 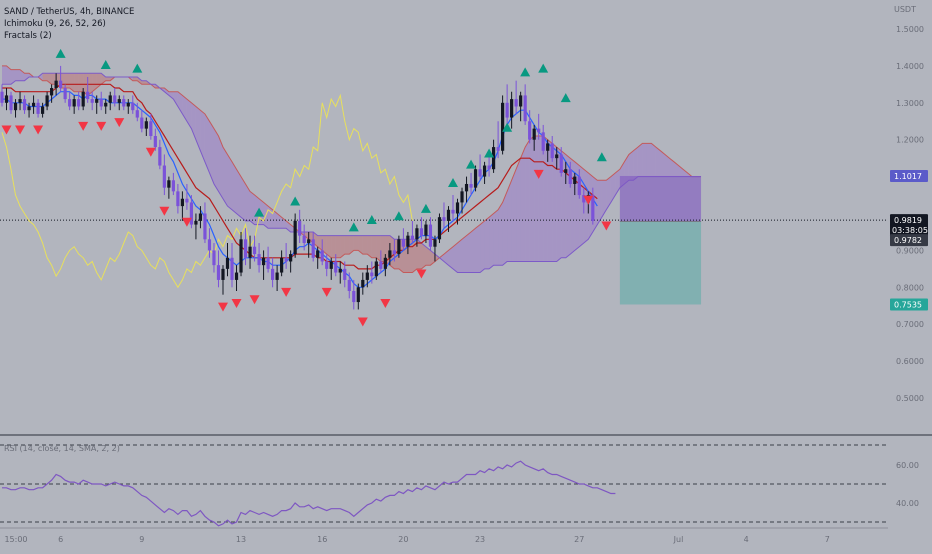 I want to click on ichimoku-legend: Ichimoku (9, 26, 52, 26), so click(x=55, y=24).